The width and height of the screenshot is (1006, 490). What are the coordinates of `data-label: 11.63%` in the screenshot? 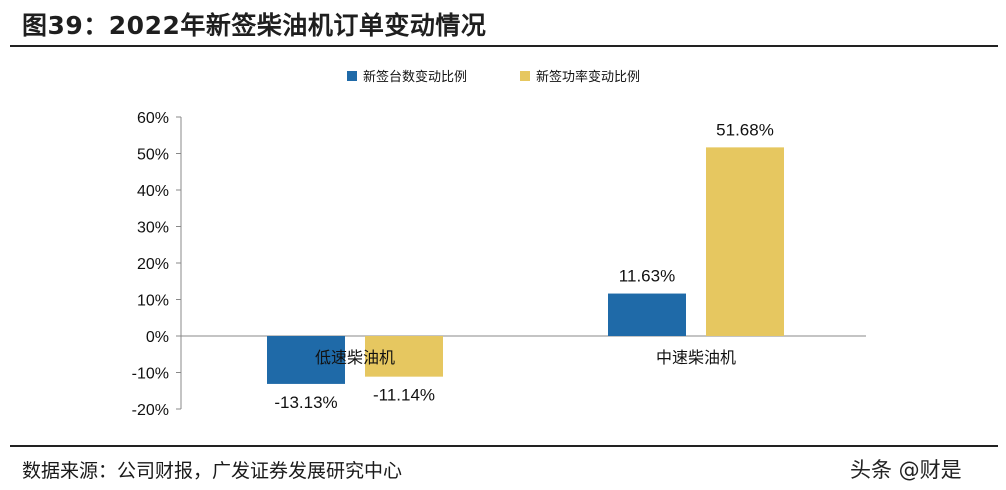 It's located at (647, 276).